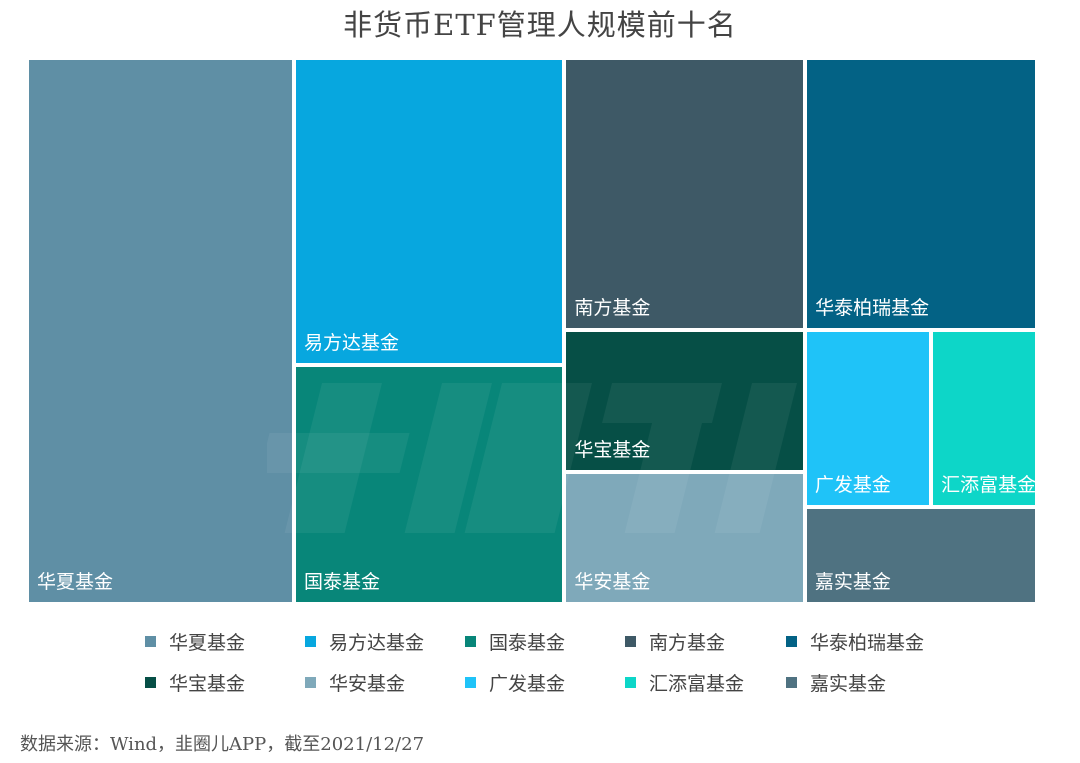 This screenshot has width=1080, height=763. I want to click on chart-title: 非货币ETF管理人规模前十名, so click(540, 25).